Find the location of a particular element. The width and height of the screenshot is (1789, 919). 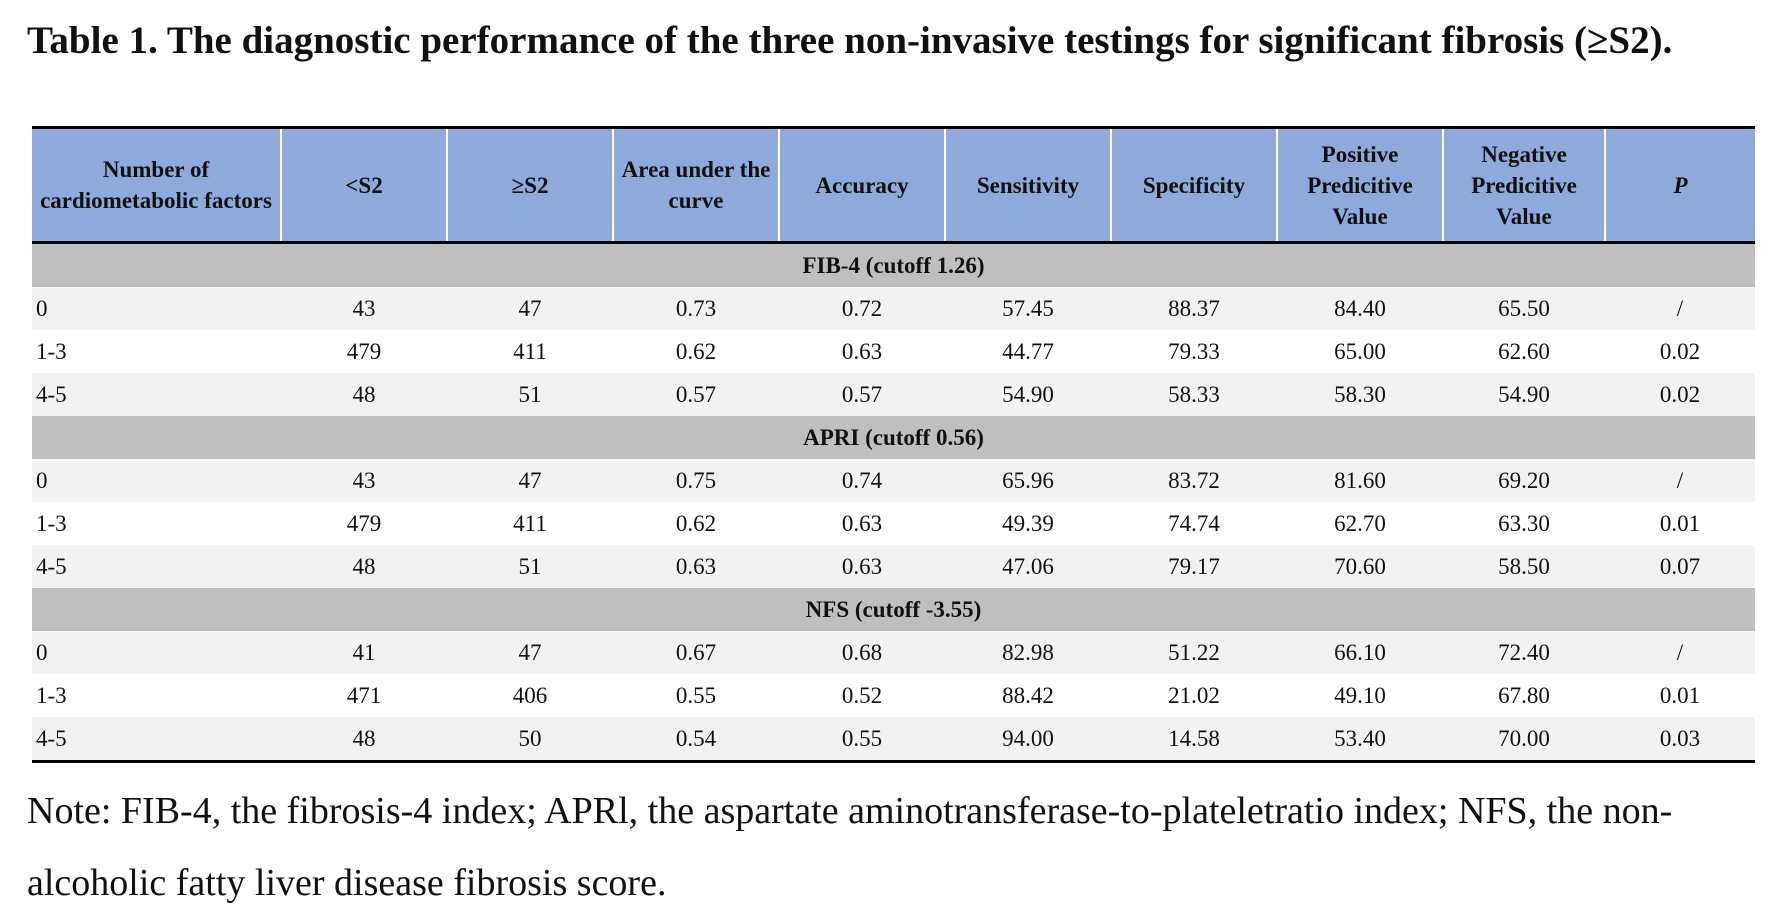

table-cell: 94.00 is located at coordinates (1028, 740).